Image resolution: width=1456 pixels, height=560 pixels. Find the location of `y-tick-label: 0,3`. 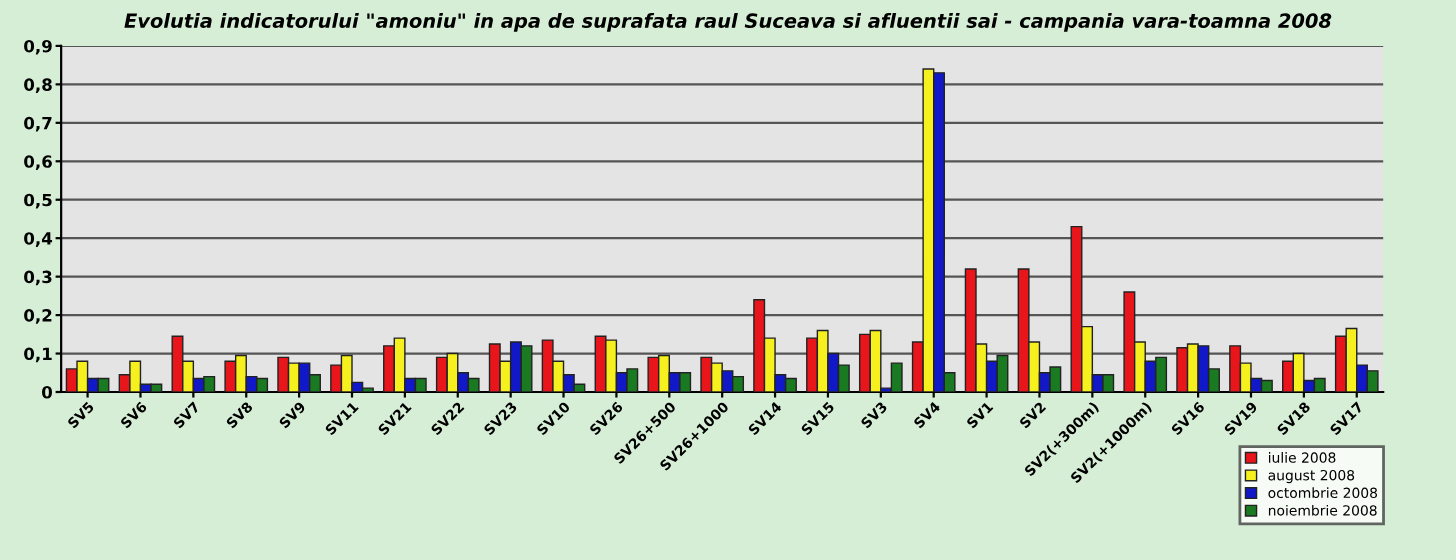

y-tick-label: 0,3 is located at coordinates (38, 278).